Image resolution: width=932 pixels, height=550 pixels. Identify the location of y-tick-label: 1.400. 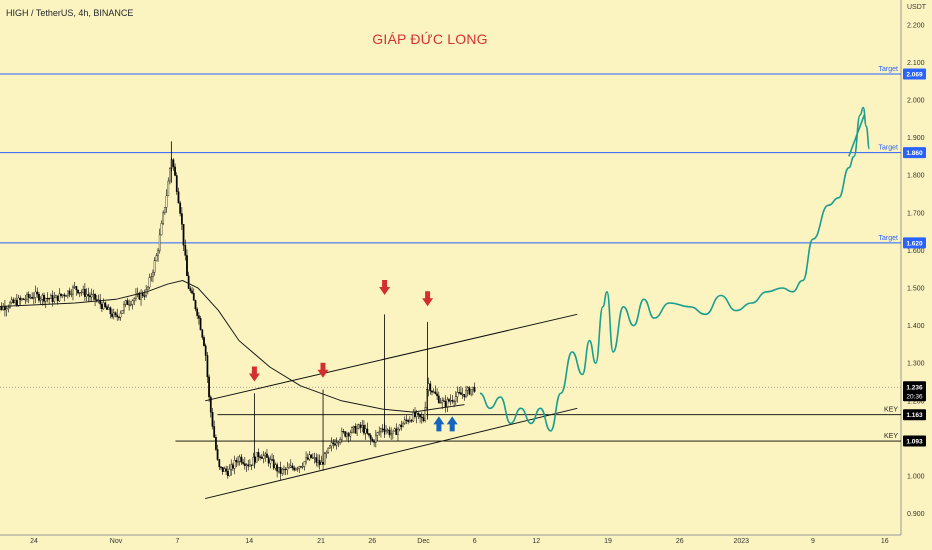
(916, 326).